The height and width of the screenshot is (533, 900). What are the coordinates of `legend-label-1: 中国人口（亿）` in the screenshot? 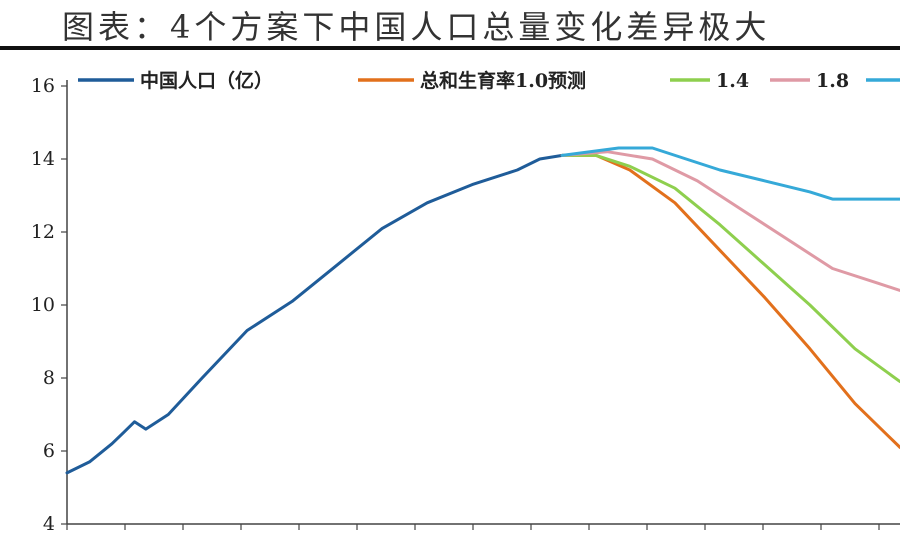 It's located at (206, 80).